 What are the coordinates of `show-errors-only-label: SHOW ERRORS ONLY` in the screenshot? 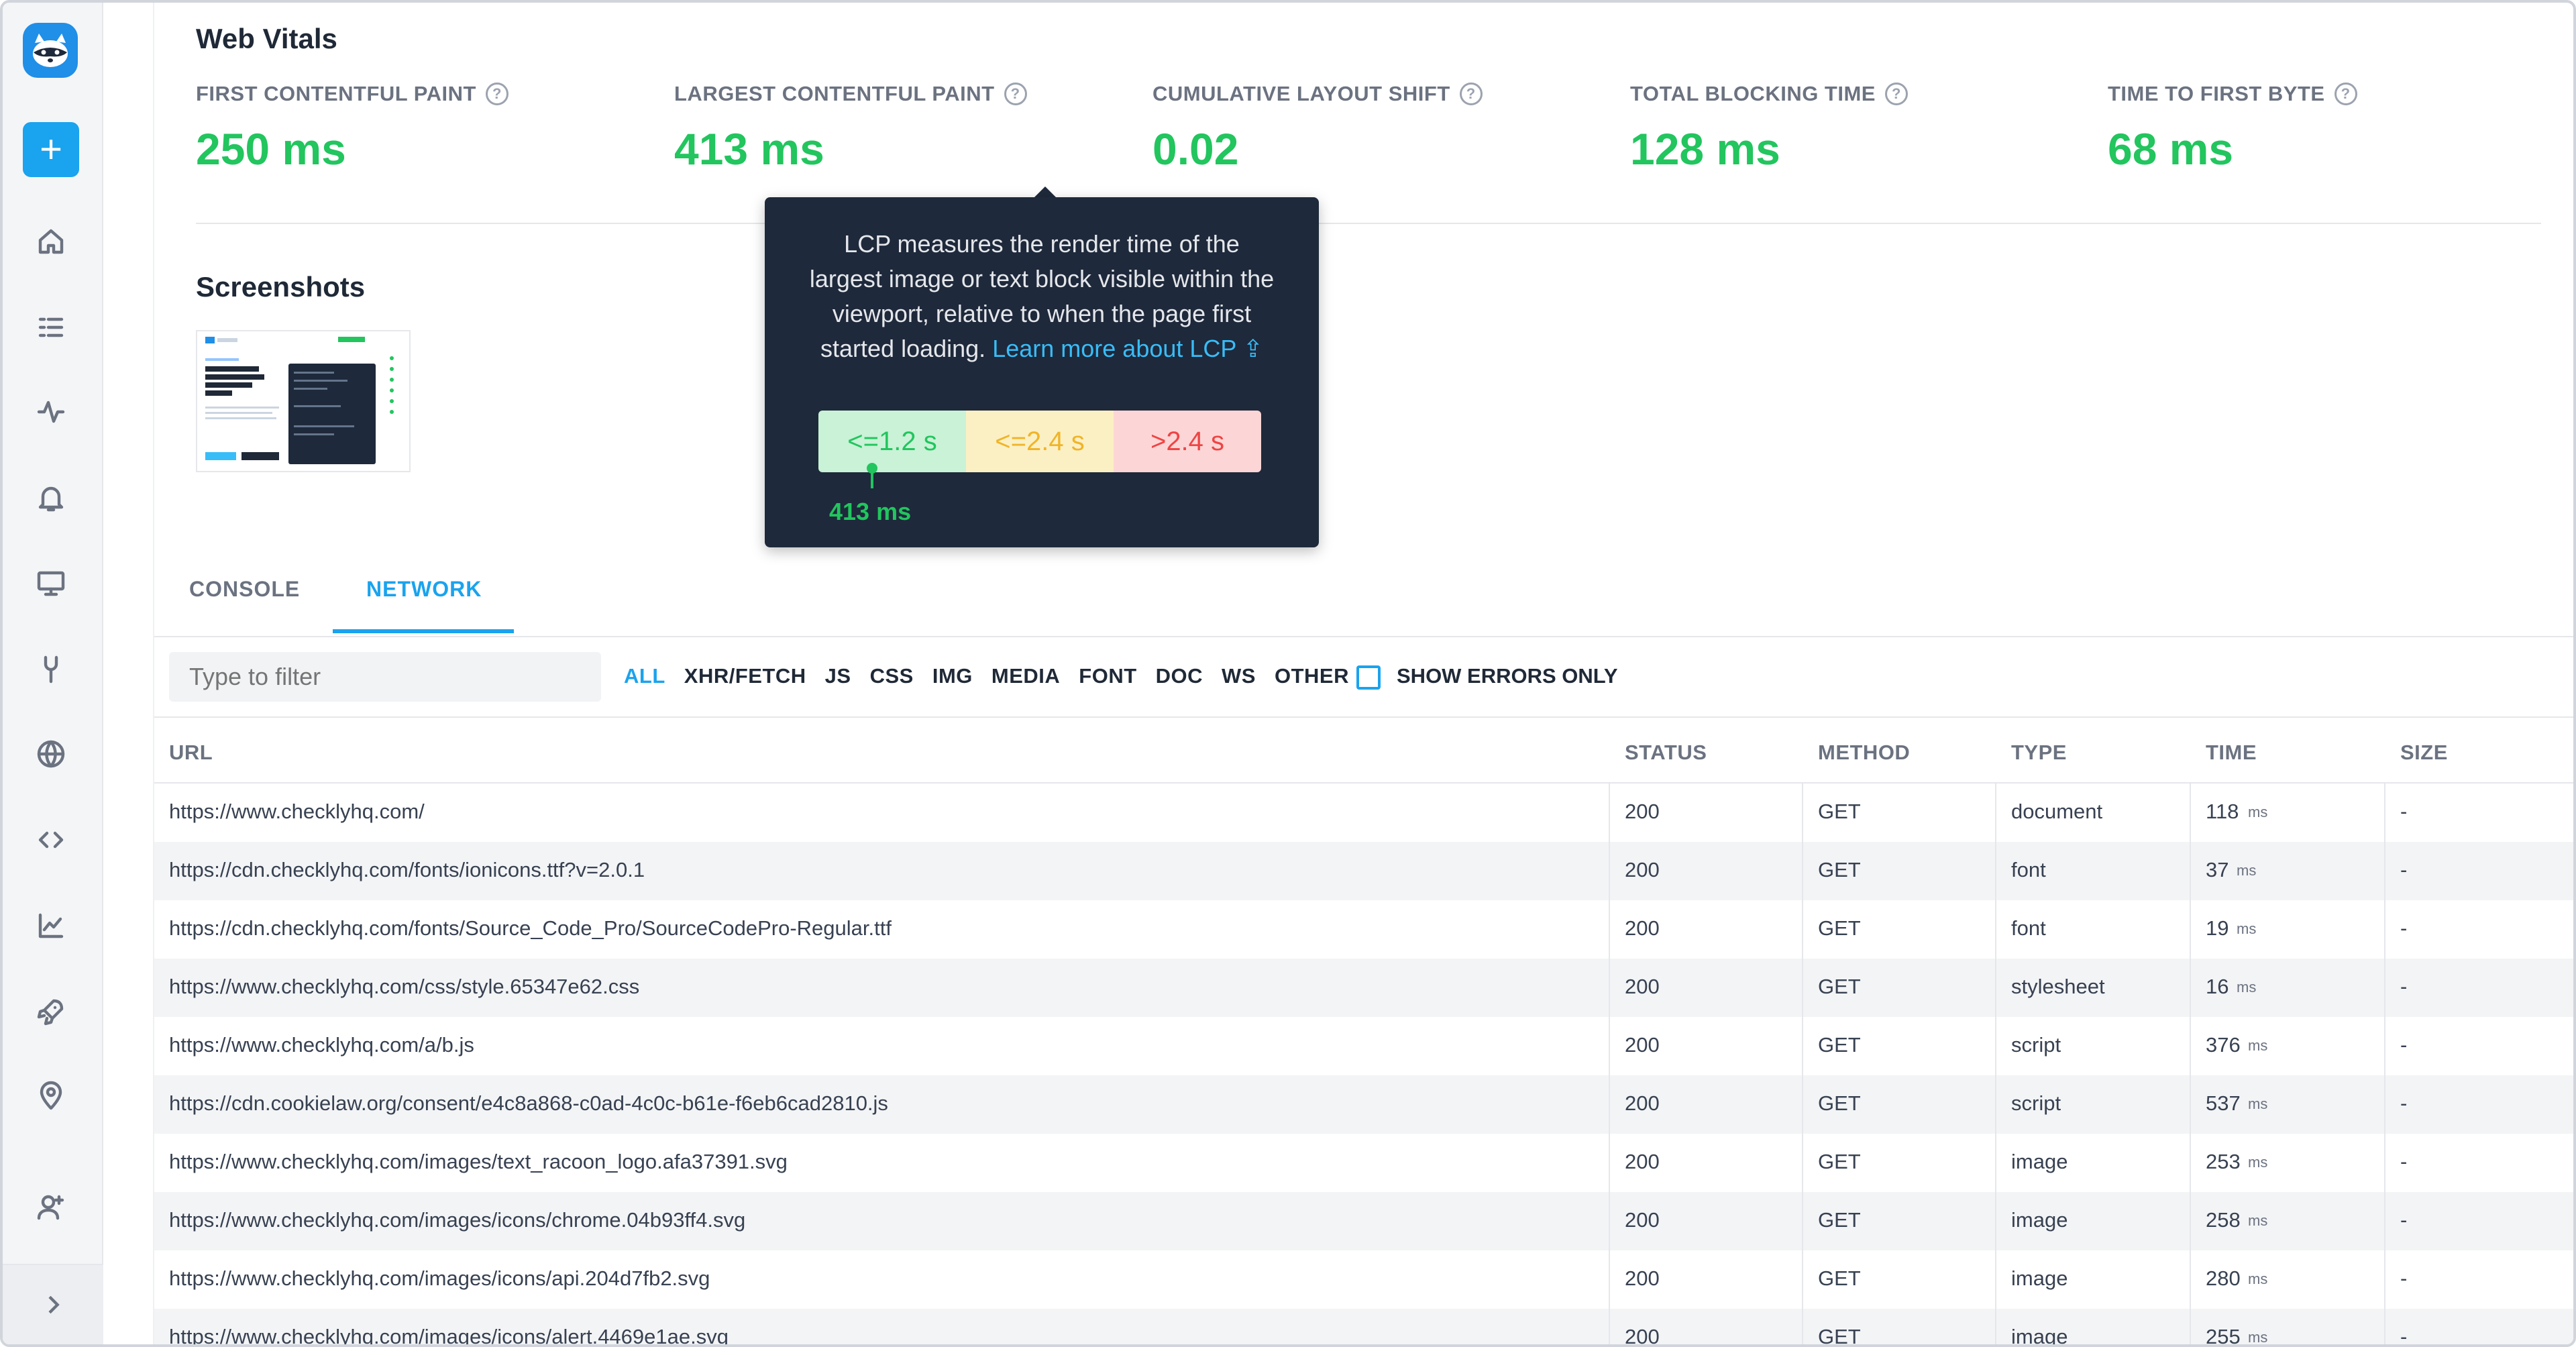 It's located at (1507, 676).